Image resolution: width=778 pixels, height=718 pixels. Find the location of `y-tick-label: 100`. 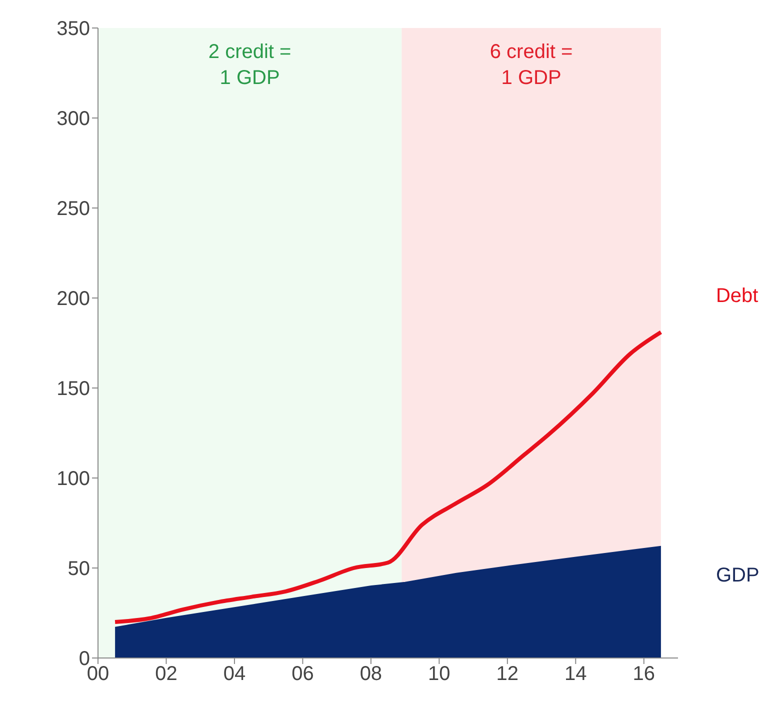

y-tick-label: 100 is located at coordinates (73, 479).